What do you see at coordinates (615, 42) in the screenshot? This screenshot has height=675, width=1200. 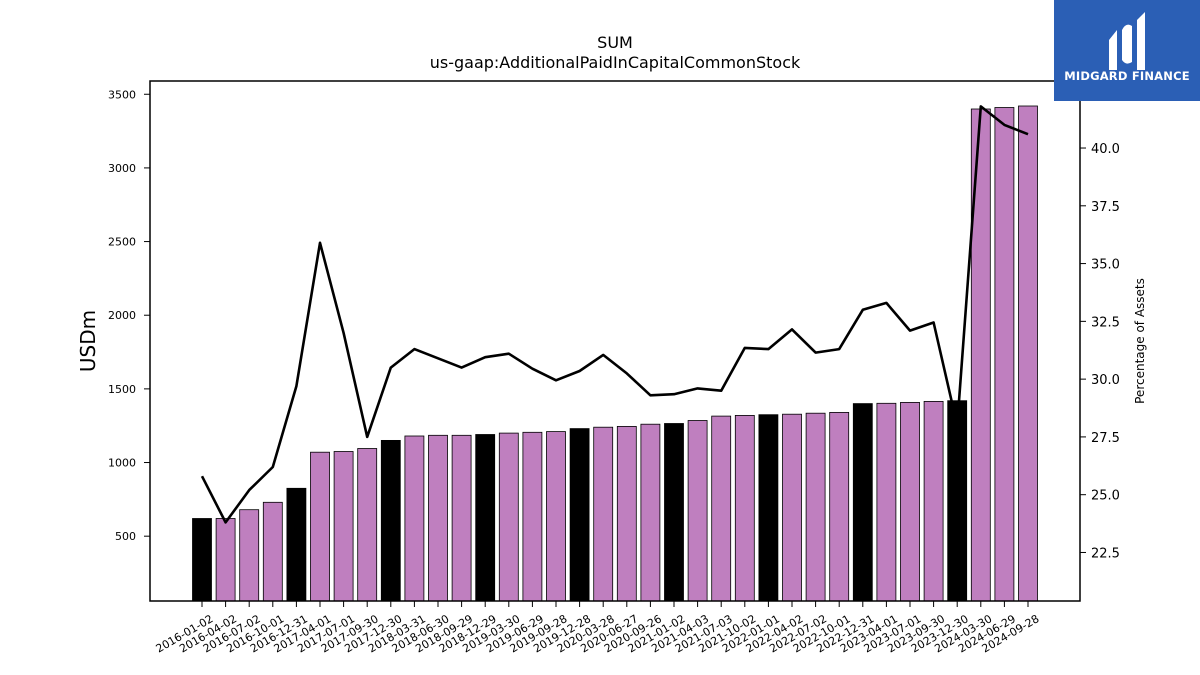 I see `chart-title: SUM` at bounding box center [615, 42].